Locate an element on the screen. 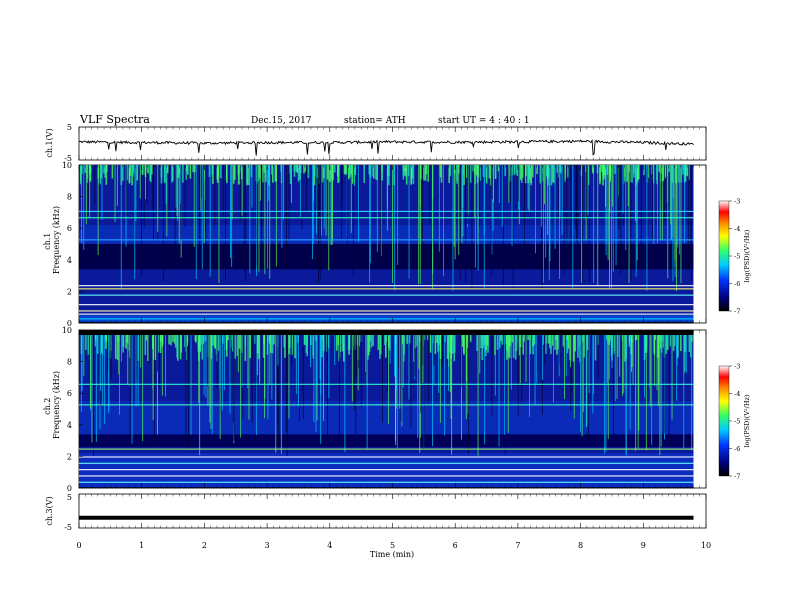 The height and width of the screenshot is (612, 792). time-tick-label: 3 is located at coordinates (267, 545).